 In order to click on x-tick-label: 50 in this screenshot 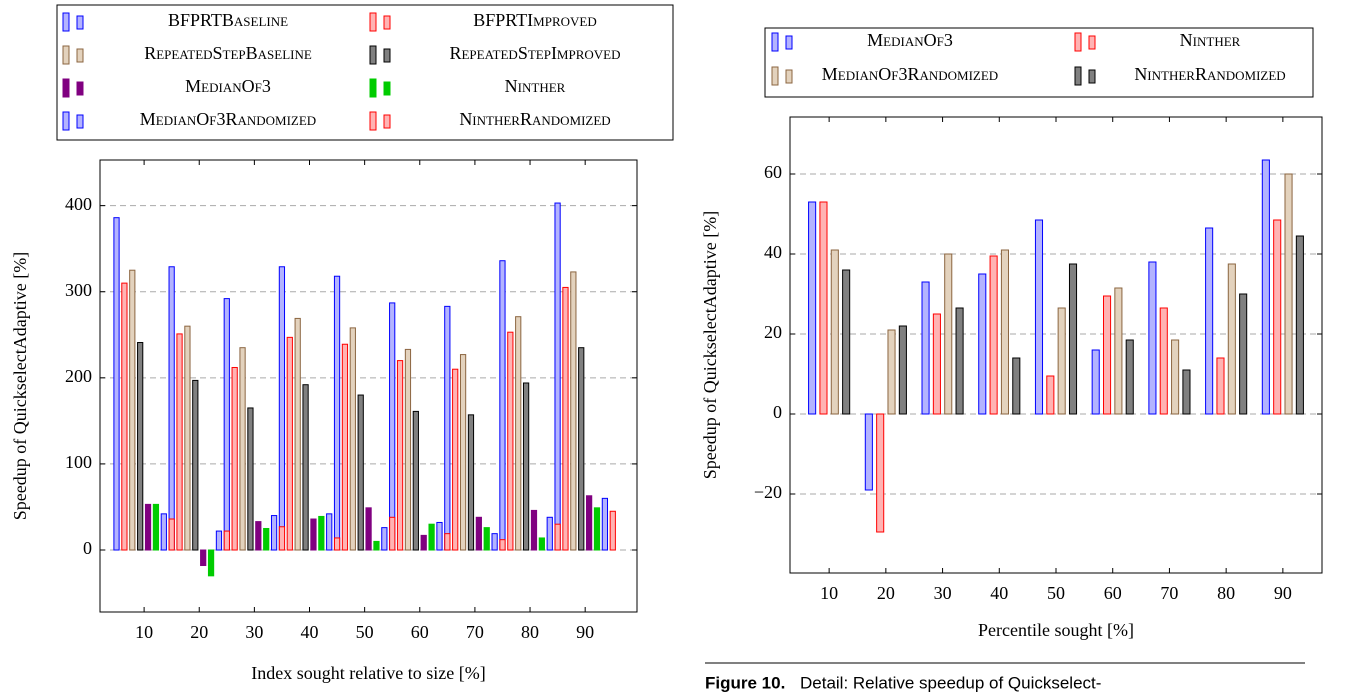, I will do `click(365, 632)`.